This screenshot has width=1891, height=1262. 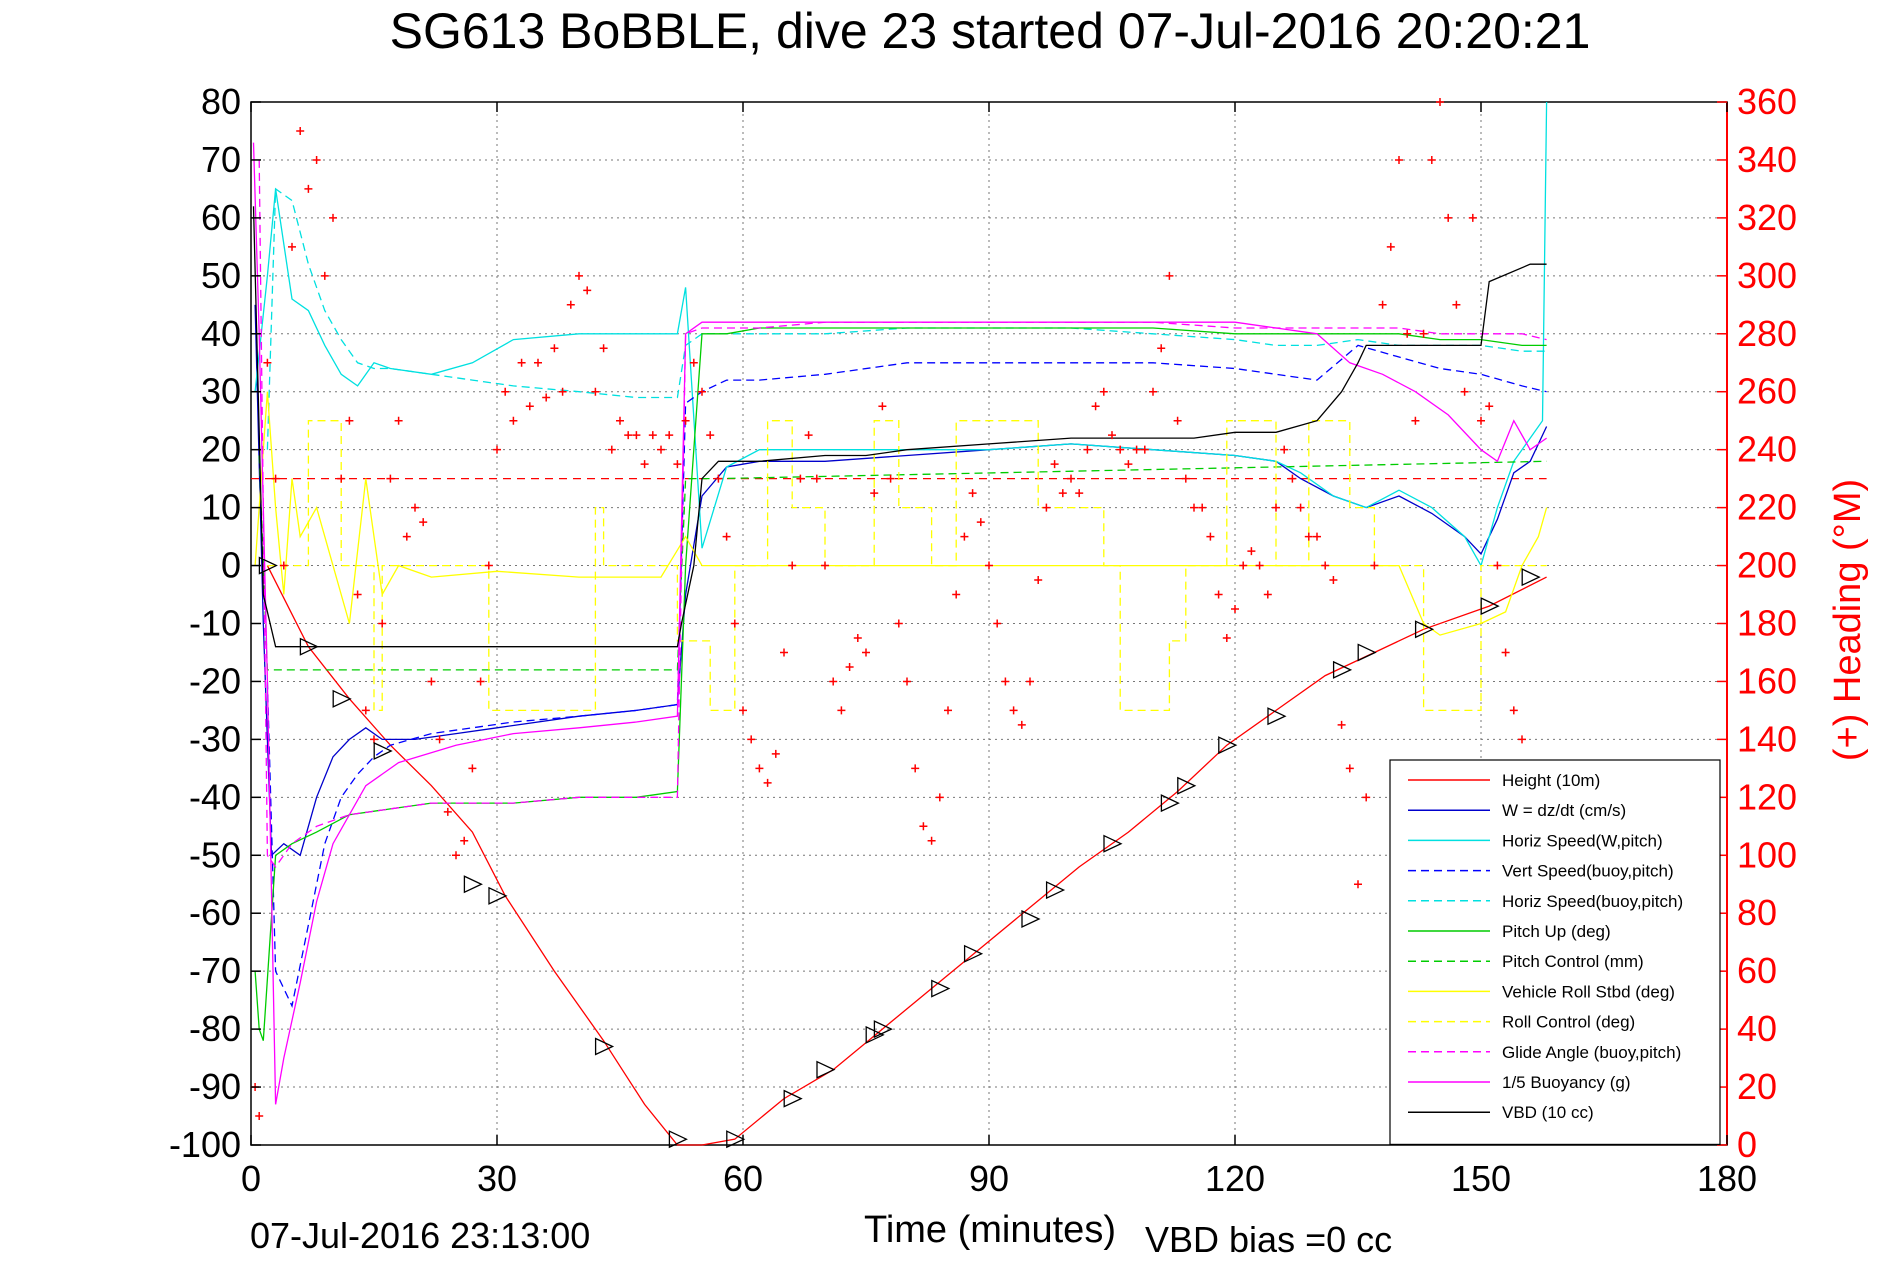 I want to click on y-right-tick-label: 200, so click(x=1767, y=565).